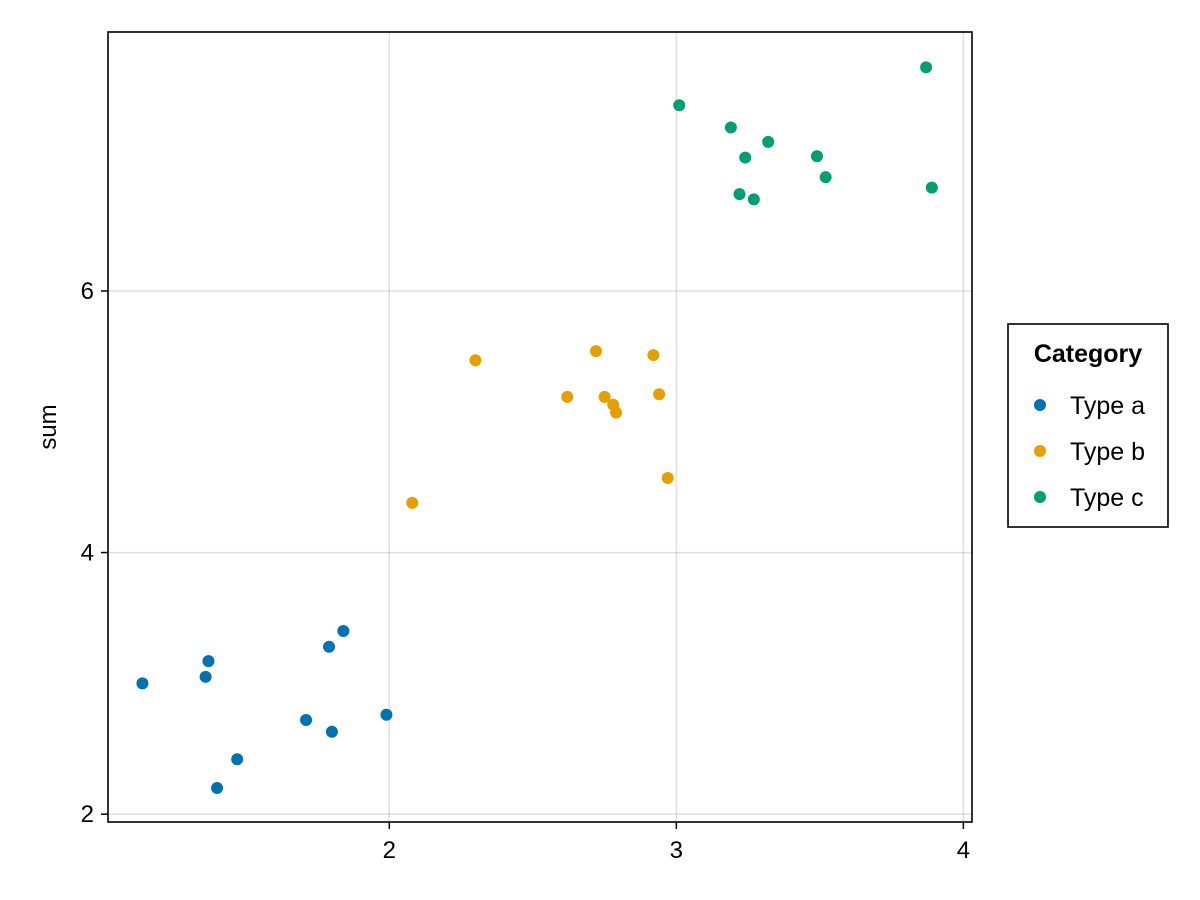  I want to click on y-tick-label: 6, so click(87, 291).